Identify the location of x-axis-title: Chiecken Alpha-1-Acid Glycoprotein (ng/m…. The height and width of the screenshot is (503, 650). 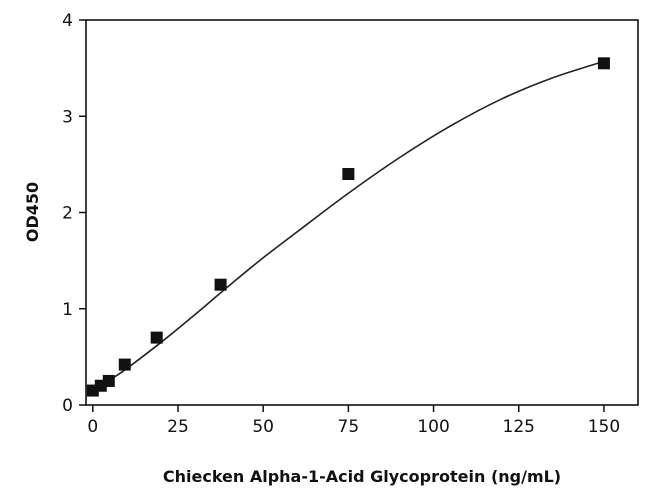
(362, 476).